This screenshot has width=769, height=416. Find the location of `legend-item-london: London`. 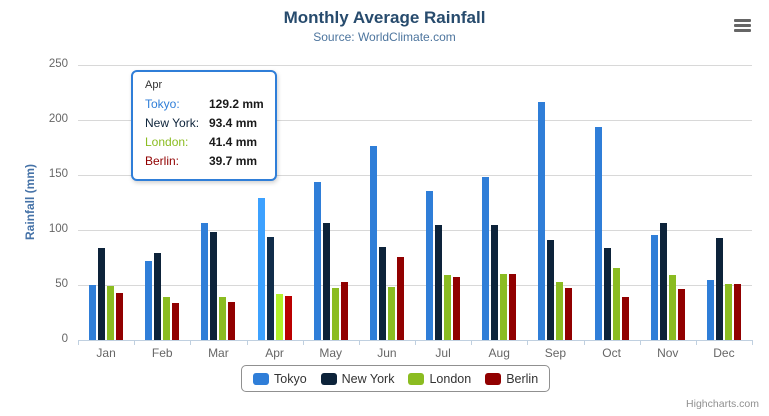

legend-item-london: London is located at coordinates (439, 379).